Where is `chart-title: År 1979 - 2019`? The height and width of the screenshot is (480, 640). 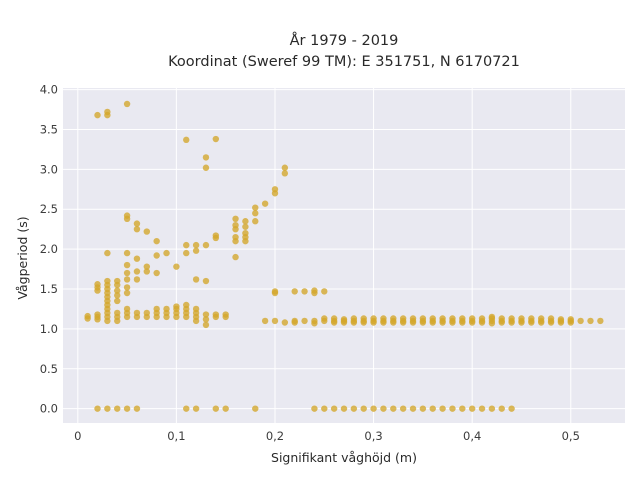 chart-title: År 1979 - 2019 is located at coordinates (344, 40).